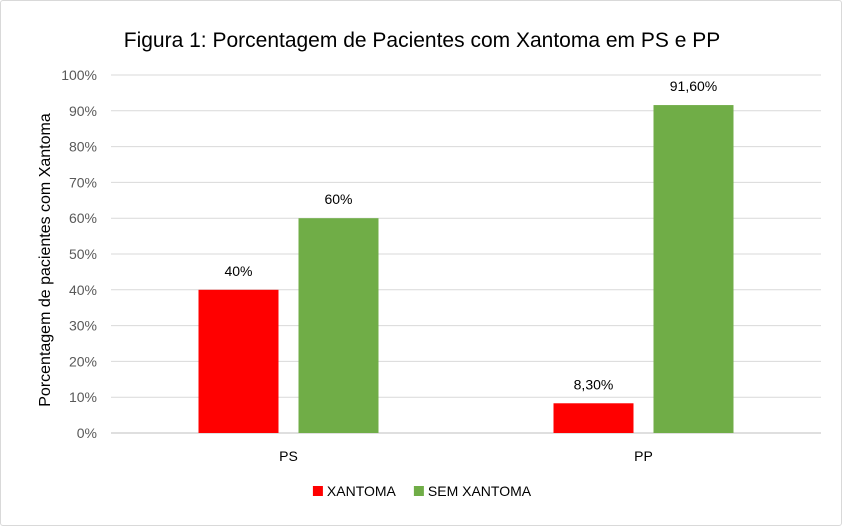 Image resolution: width=842 pixels, height=527 pixels. Describe the element at coordinates (338, 199) in the screenshot. I see `data-label: 60%` at that location.